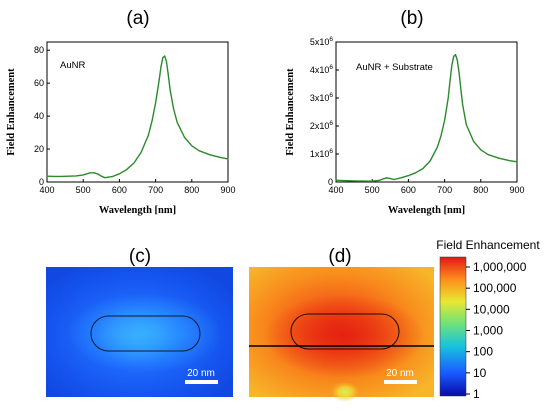 The image size is (550, 414). I want to click on y-tick-label: 80, so click(39, 50).